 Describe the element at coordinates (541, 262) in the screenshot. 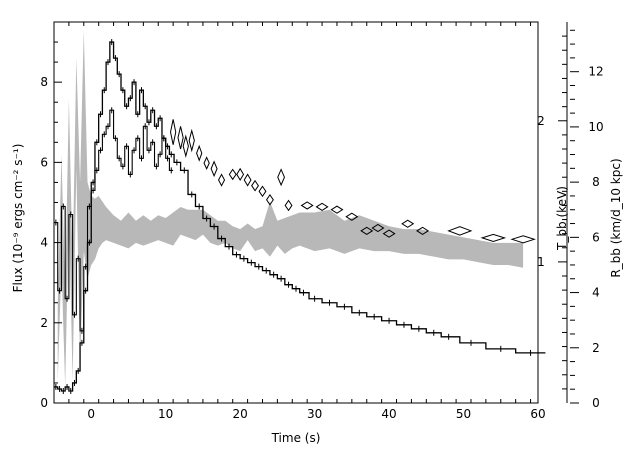

I see `y-temperature-tick-label: 1` at that location.